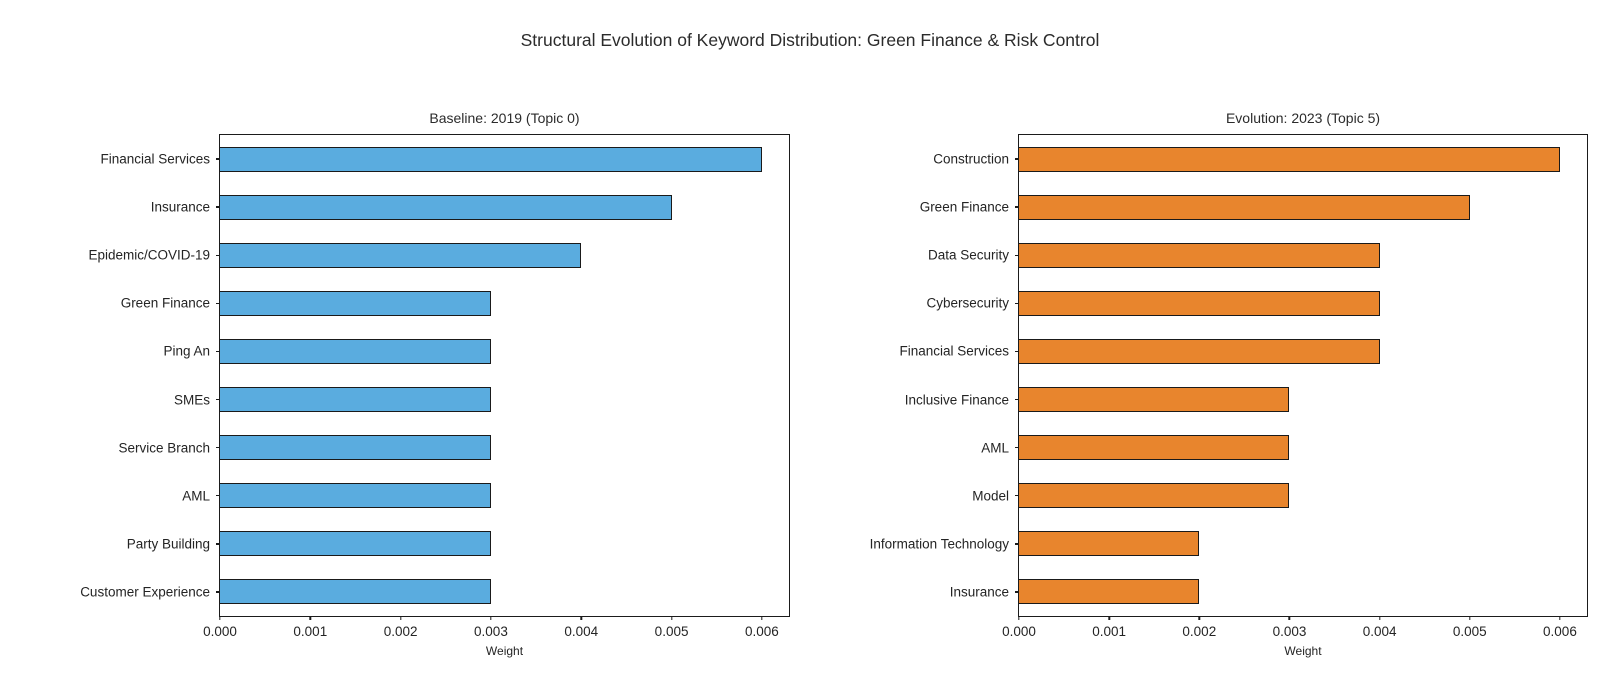 This screenshot has width=1620, height=695. What do you see at coordinates (971, 159) in the screenshot?
I see `ytick-label: Construction` at bounding box center [971, 159].